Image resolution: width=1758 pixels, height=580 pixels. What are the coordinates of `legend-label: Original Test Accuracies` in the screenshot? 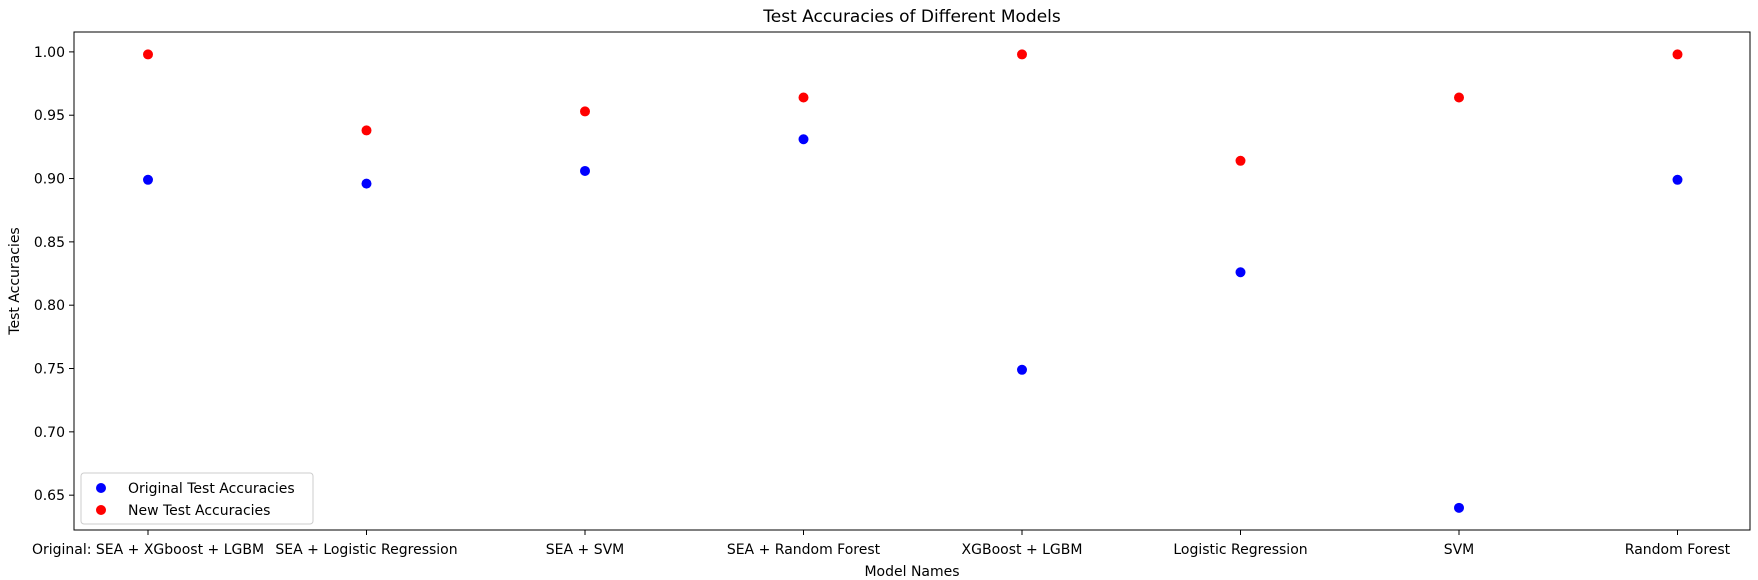 It's located at (211, 489).